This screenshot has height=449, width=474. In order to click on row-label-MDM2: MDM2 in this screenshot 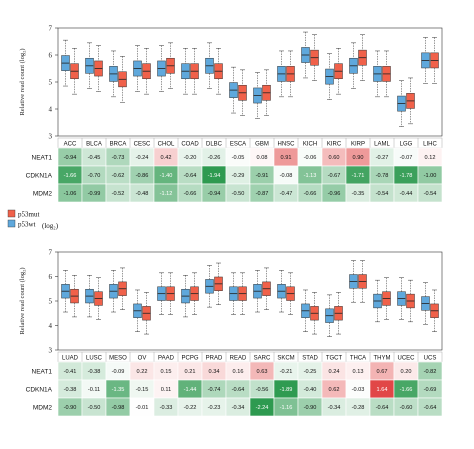, I will do `click(43, 408)`.